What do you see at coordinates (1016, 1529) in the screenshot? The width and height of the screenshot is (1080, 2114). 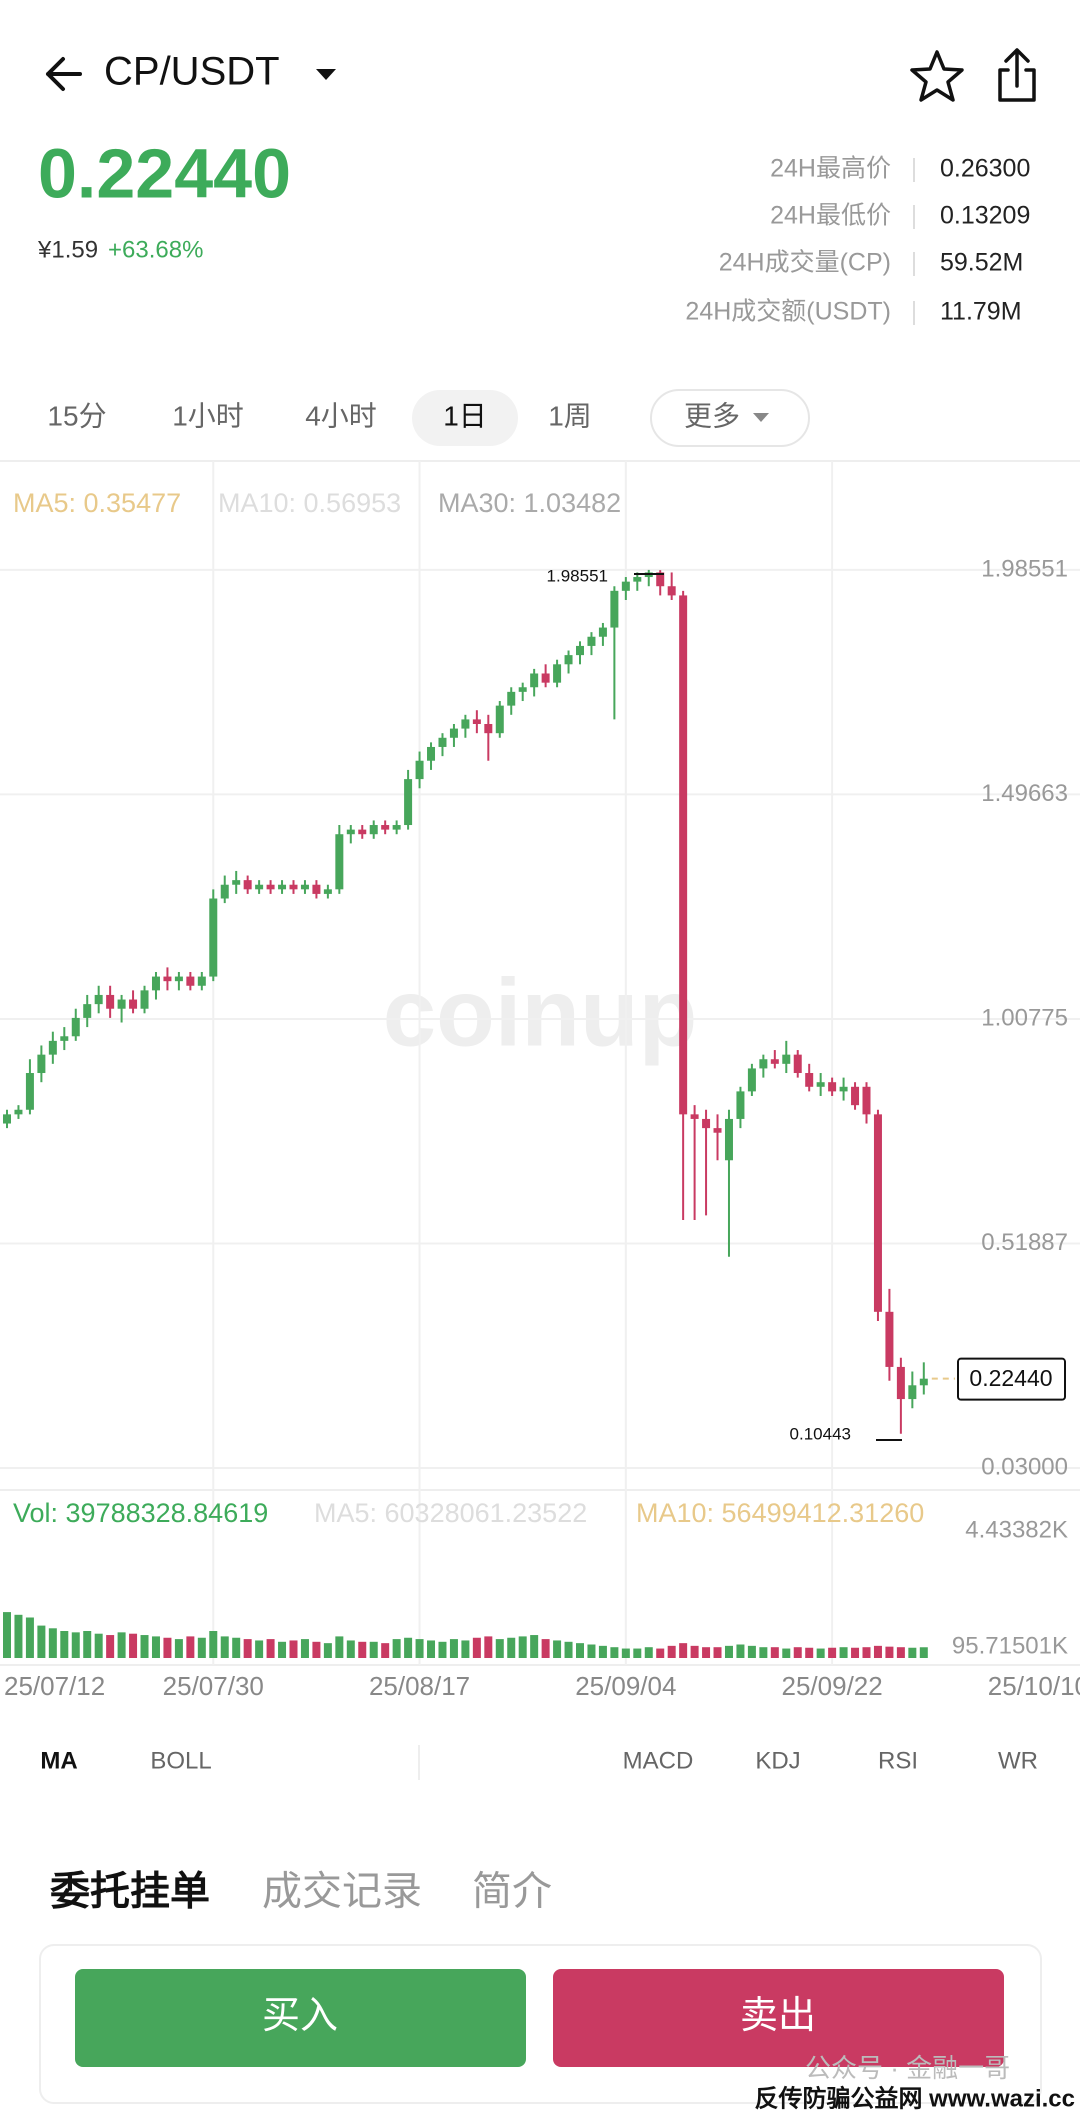 I see `vol-axis-label: 4.43382K` at bounding box center [1016, 1529].